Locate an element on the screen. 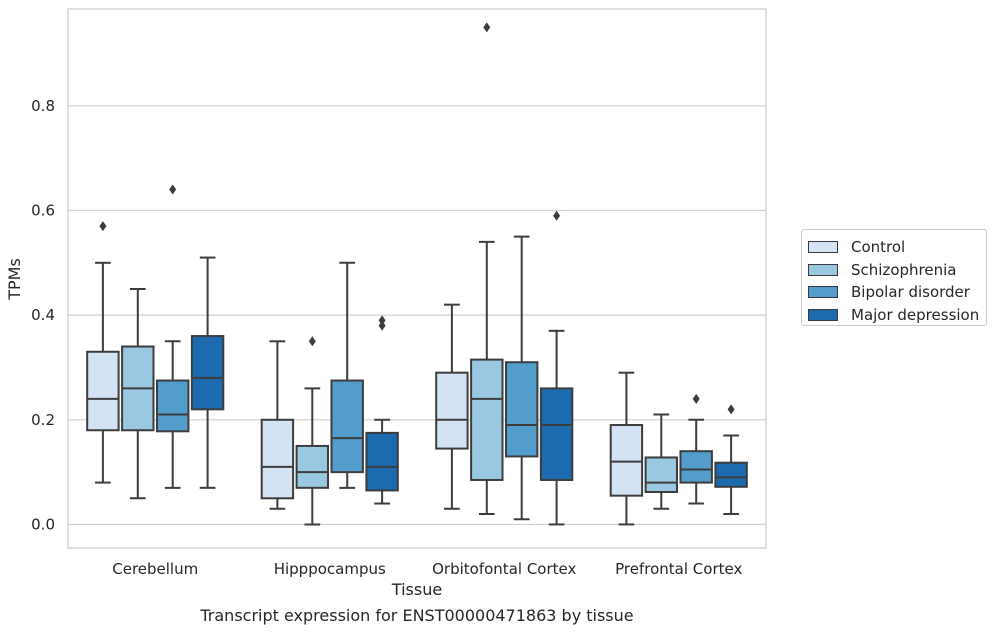  legend-item: Bipolar disorder is located at coordinates (897, 292).